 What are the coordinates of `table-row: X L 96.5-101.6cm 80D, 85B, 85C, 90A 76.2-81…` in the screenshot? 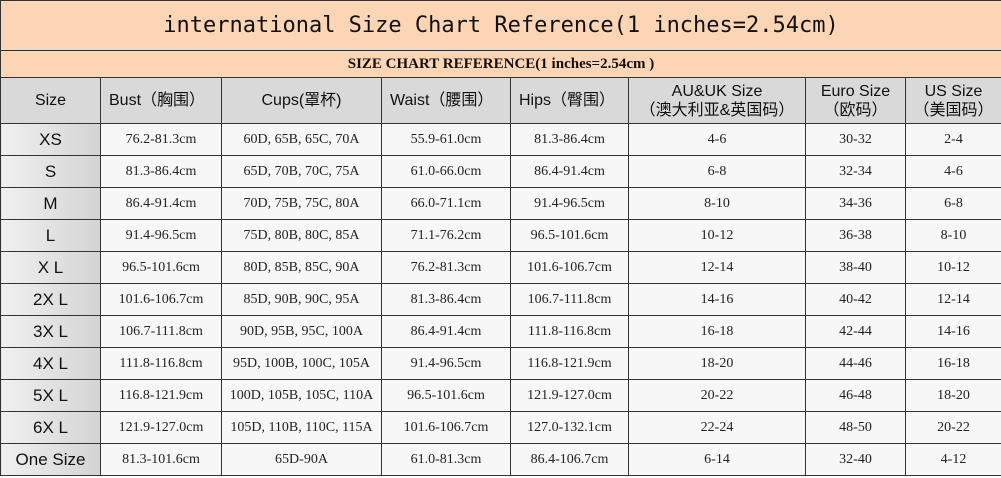 It's located at (500, 267).